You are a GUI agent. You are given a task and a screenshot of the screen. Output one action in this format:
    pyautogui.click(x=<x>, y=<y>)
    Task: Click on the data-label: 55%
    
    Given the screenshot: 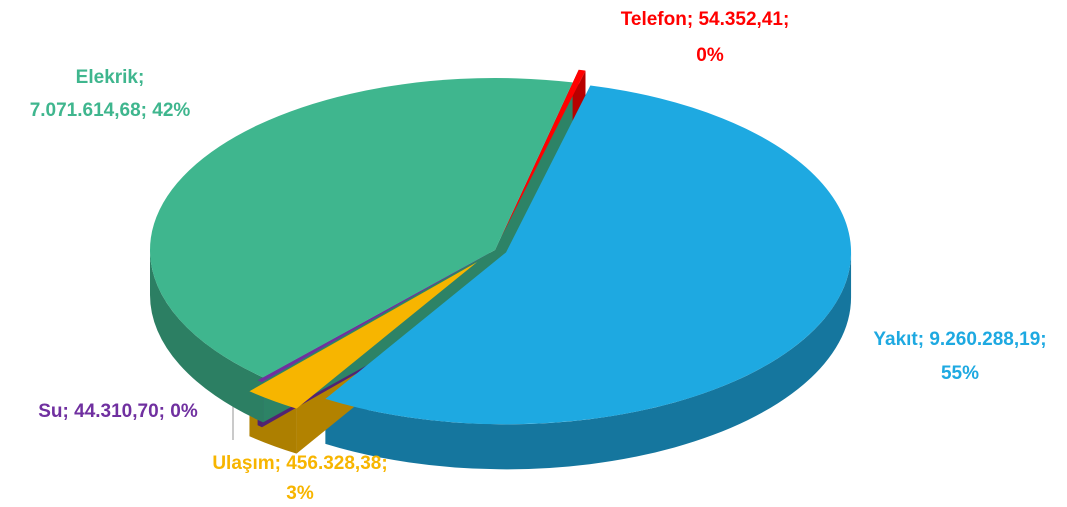 What is the action you would take?
    pyautogui.click(x=960, y=373)
    